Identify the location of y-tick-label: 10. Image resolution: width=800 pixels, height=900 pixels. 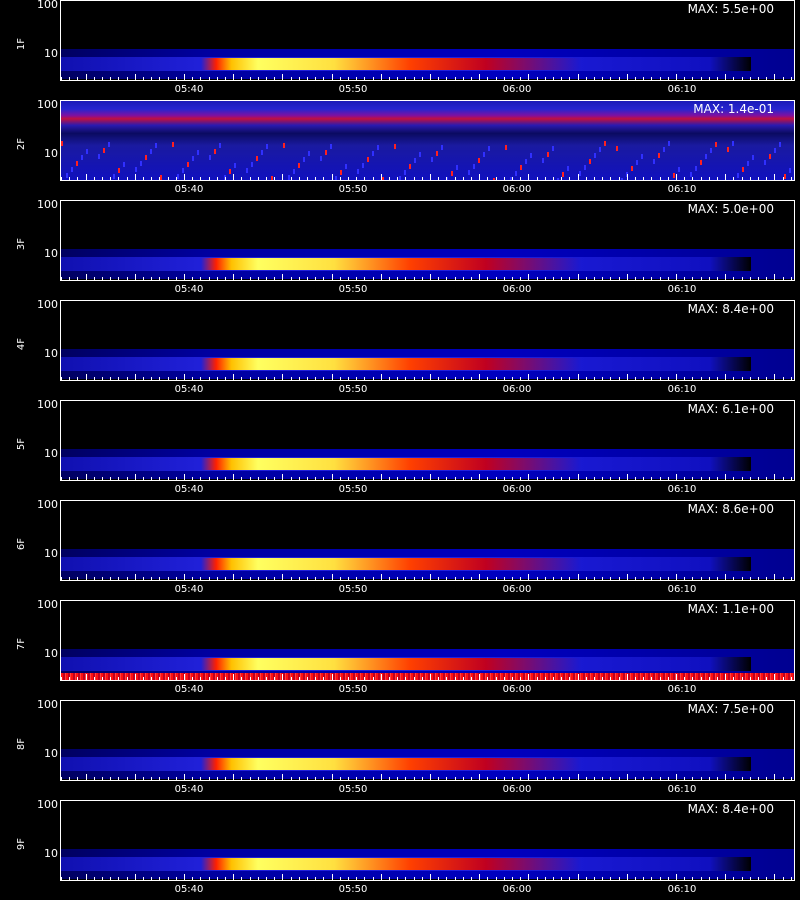
(51, 153).